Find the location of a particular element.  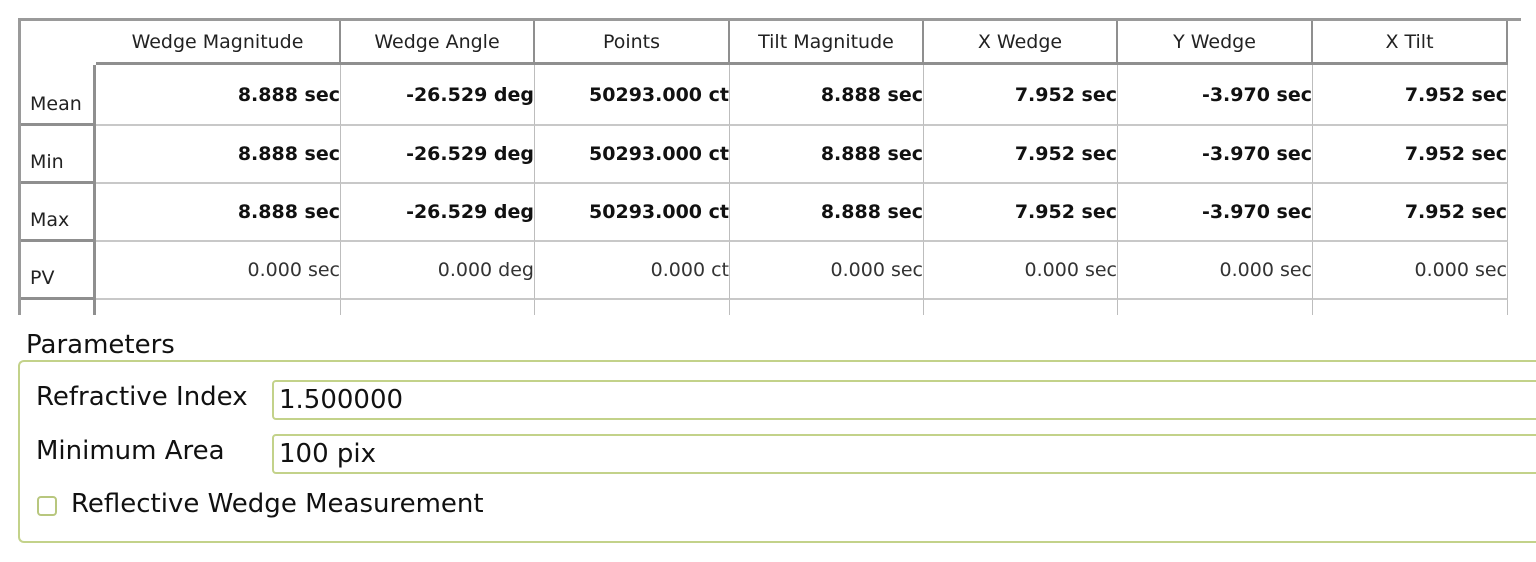

column-header: Tilt Magnitude is located at coordinates (827, 43).